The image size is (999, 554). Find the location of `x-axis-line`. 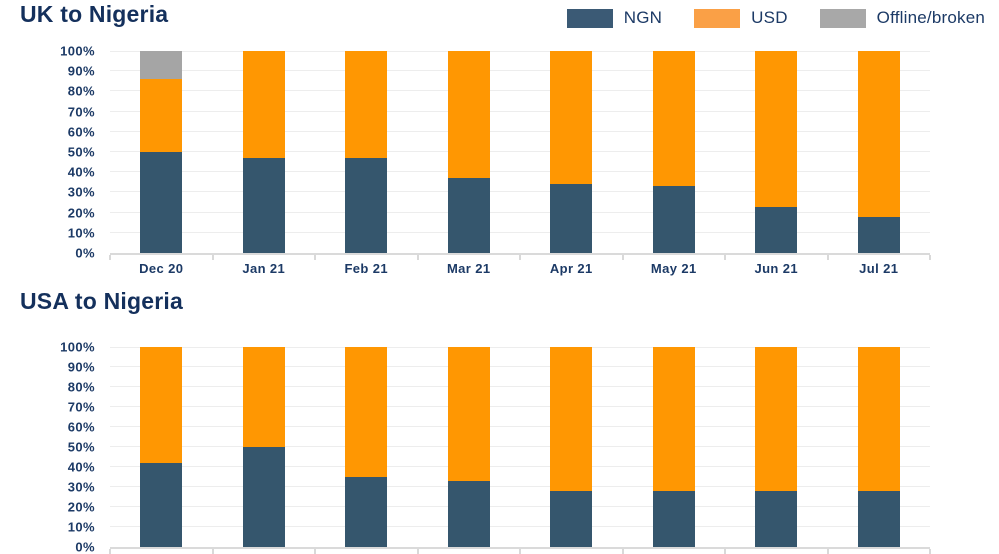

x-axis-line is located at coordinates (520, 257).